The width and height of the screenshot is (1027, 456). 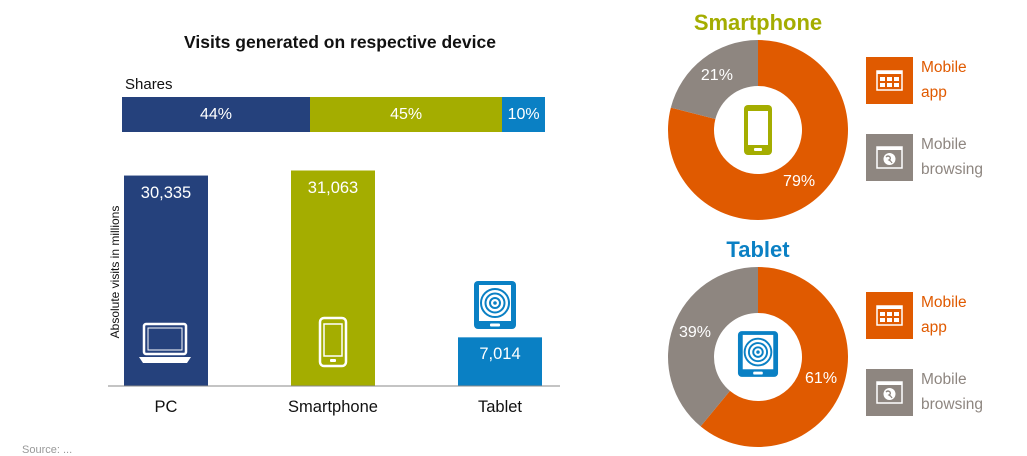 I want to click on value-label-pc: 30,335, so click(x=166, y=192).